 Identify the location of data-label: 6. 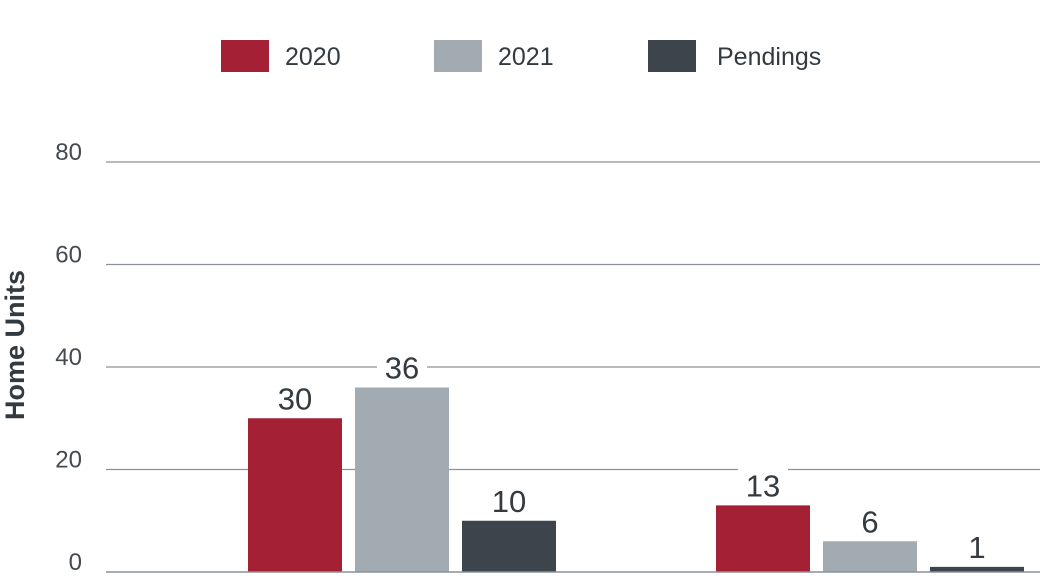
(869, 521).